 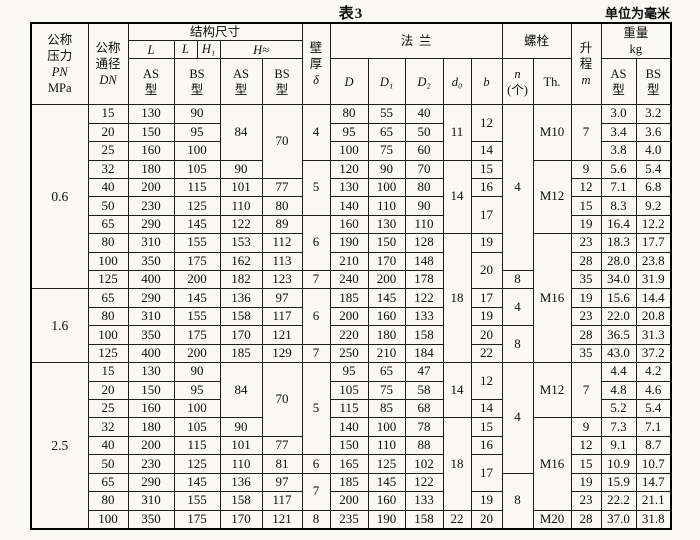 What do you see at coordinates (586, 64) in the screenshot?
I see `lift-label-line: 程` at bounding box center [586, 64].